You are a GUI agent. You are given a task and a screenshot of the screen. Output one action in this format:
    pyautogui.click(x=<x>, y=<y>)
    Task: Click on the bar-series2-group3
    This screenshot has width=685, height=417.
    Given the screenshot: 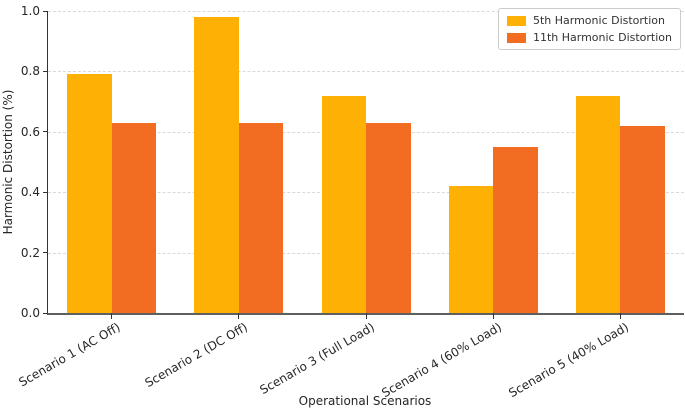 What is the action you would take?
    pyautogui.click(x=388, y=217)
    